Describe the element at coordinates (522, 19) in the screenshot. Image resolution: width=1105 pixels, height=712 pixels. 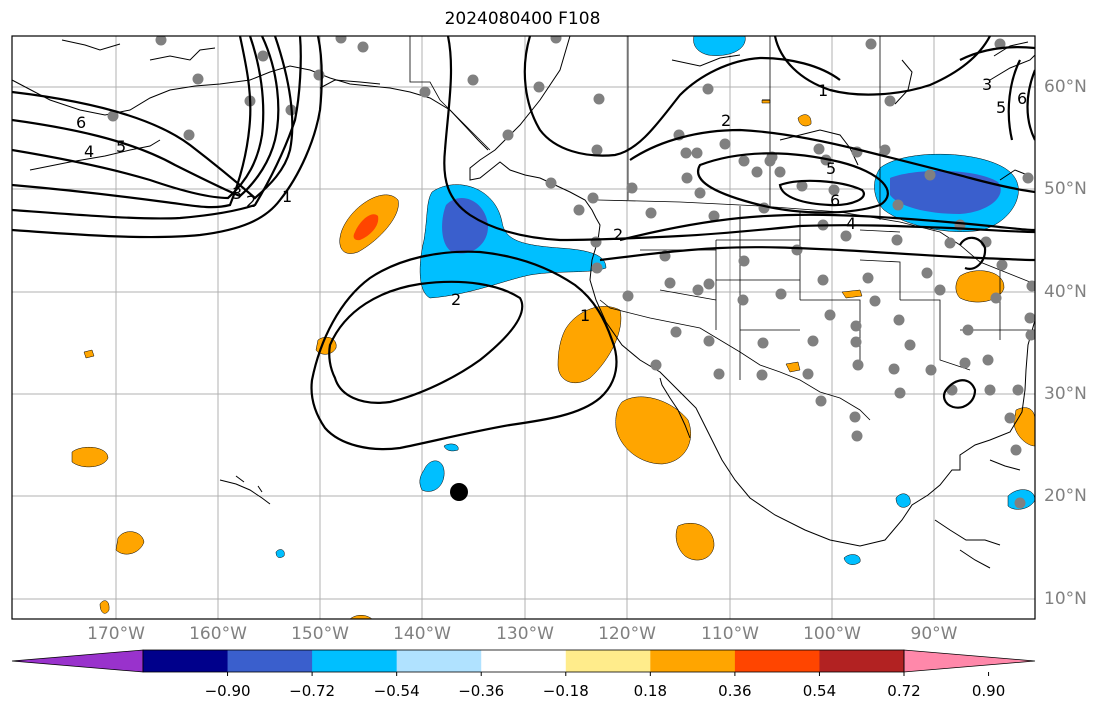
I see `map-title: 2024080400 F108` at that location.